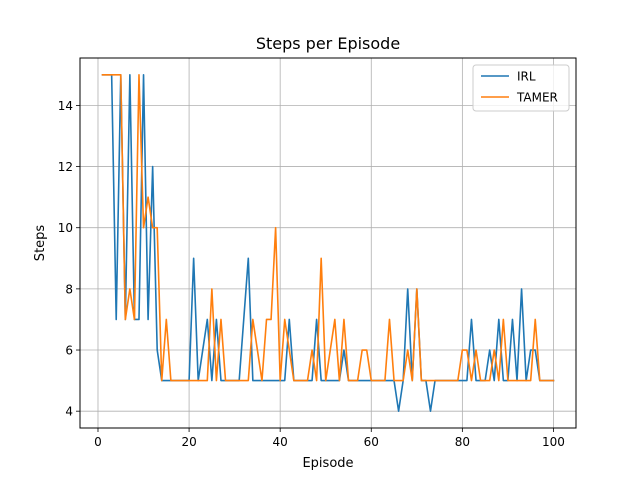  What do you see at coordinates (462, 442) in the screenshot?
I see `x-tick-label: 80` at bounding box center [462, 442].